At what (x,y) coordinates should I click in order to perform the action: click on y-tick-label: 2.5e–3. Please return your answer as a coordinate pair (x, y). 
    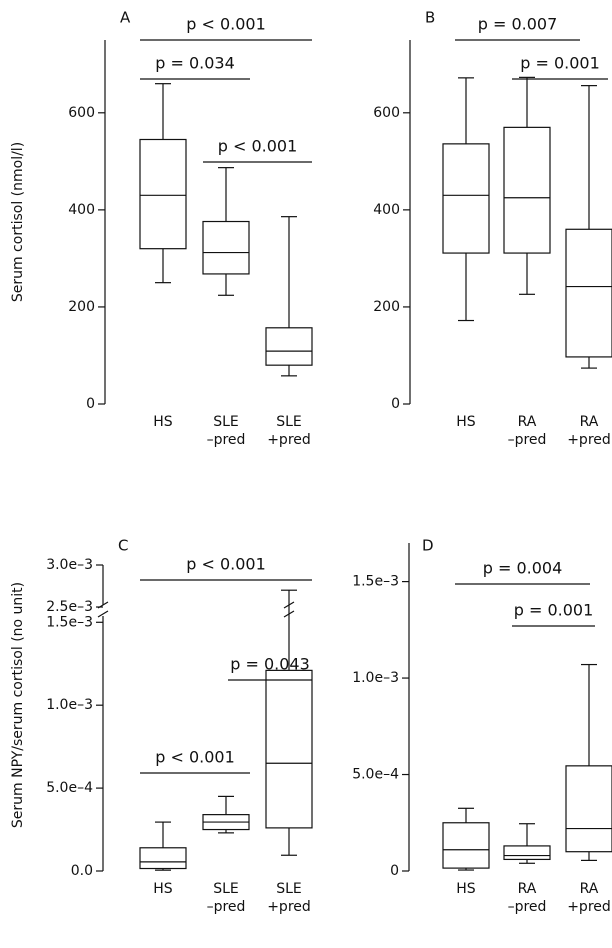
    Looking at the image, I should click on (69, 607).